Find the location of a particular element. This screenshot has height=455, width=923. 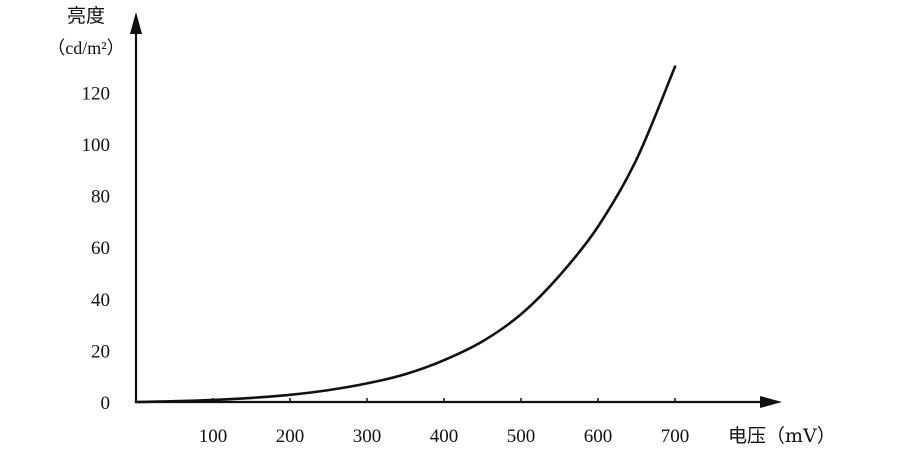

y-axis-unit-label: （cd/m²） is located at coordinates (85, 48).